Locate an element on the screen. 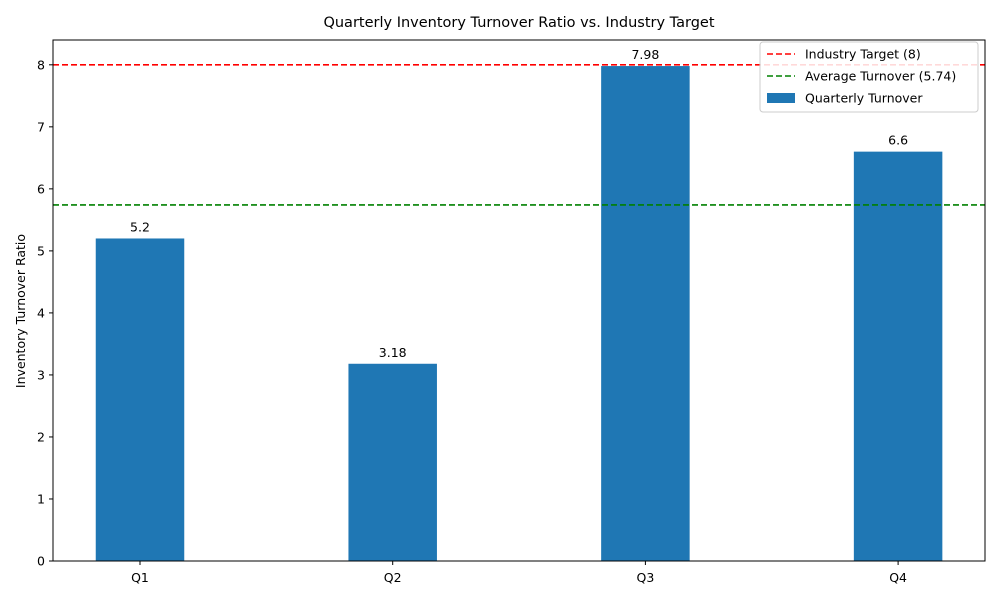 This screenshot has height=600, width=1000. data-label-q3: 7.98 is located at coordinates (645, 54).